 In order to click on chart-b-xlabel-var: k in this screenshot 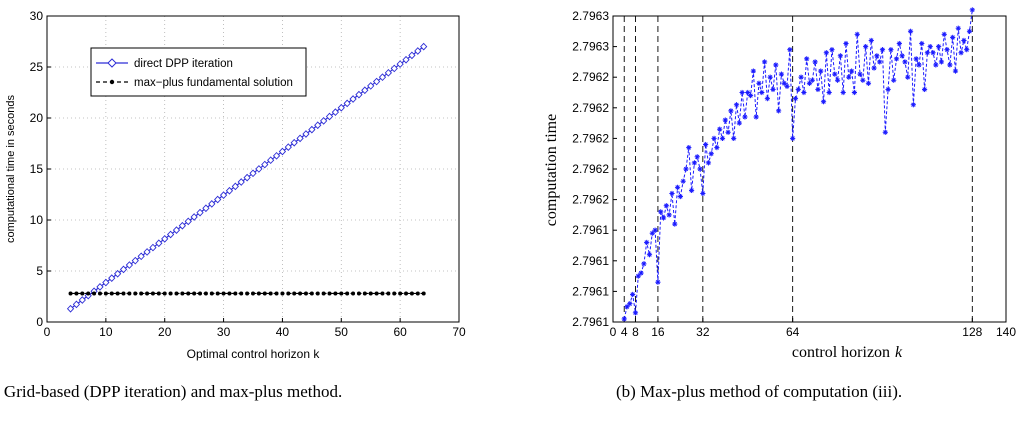, I will do `click(899, 352)`.